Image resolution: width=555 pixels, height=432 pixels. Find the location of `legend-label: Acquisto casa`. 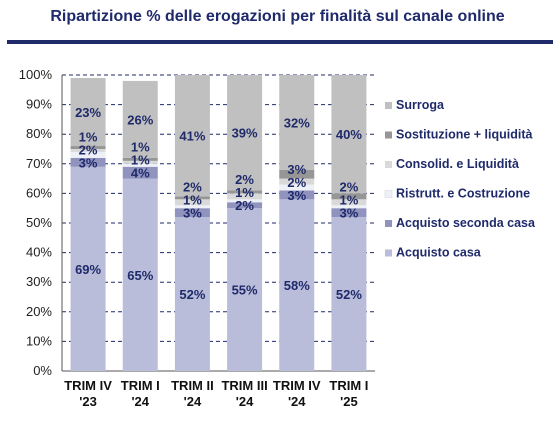

legend-label: Acquisto casa is located at coordinates (439, 253).